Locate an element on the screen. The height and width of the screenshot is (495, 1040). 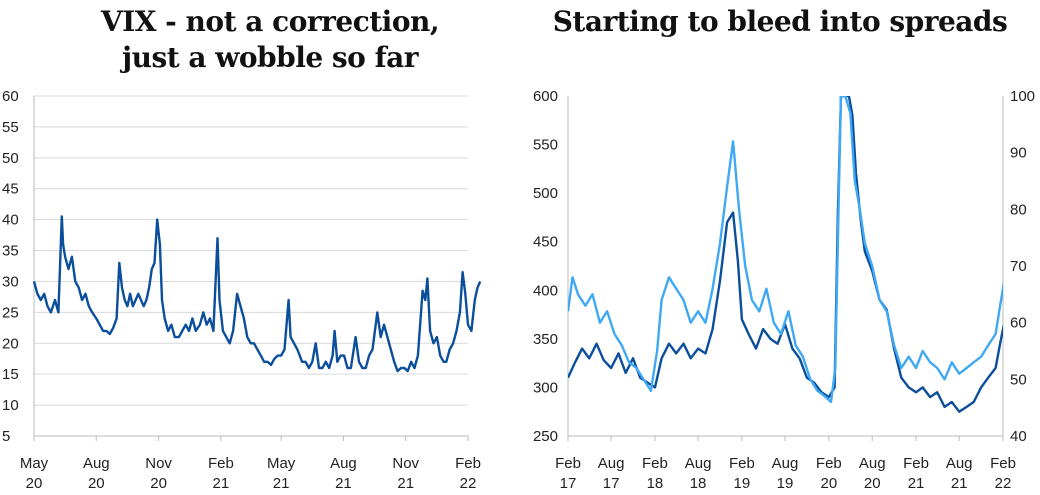
y-left-tick-label: 550 is located at coordinates (545, 145).